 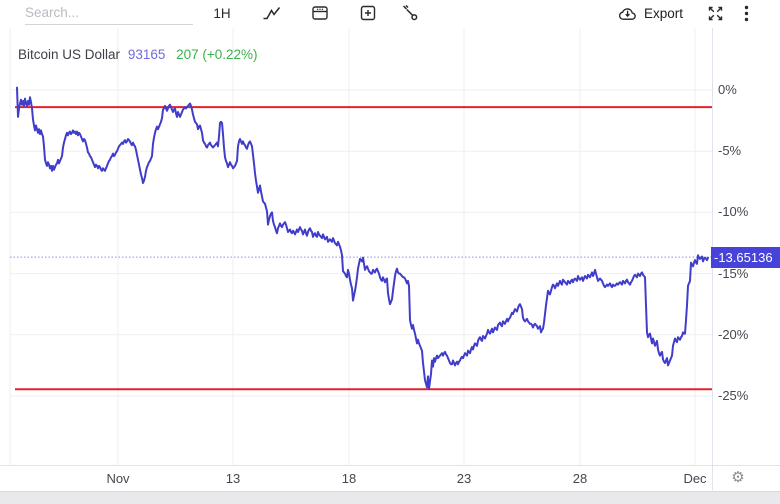 What do you see at coordinates (727, 89) in the screenshot?
I see `price-axis-label: 0%` at bounding box center [727, 89].